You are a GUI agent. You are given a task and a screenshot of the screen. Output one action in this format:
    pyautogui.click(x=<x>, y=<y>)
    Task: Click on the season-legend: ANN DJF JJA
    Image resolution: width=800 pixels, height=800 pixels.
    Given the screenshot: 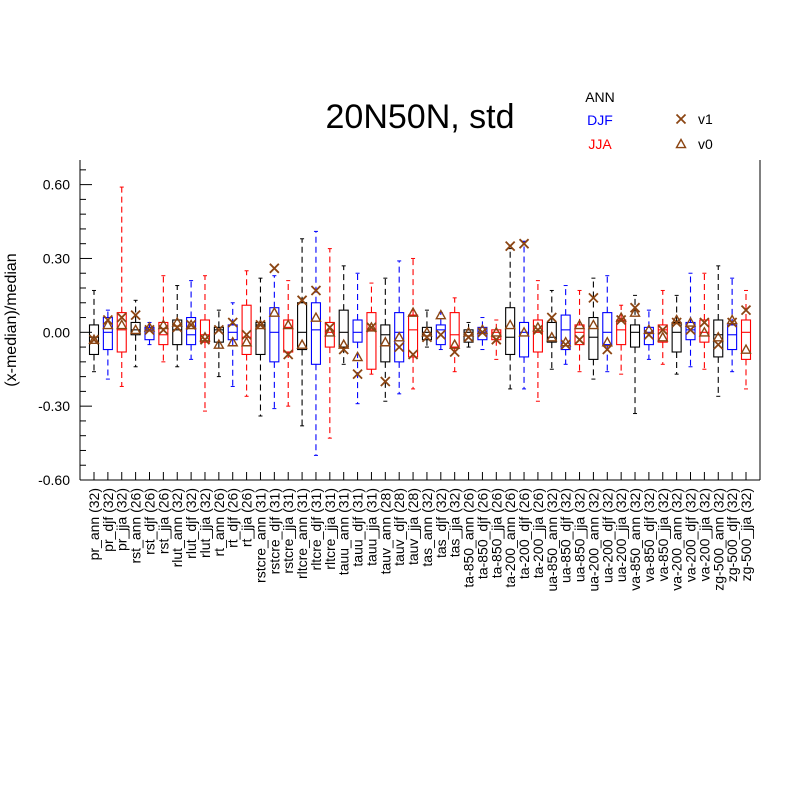 What is the action you would take?
    pyautogui.click(x=600, y=120)
    